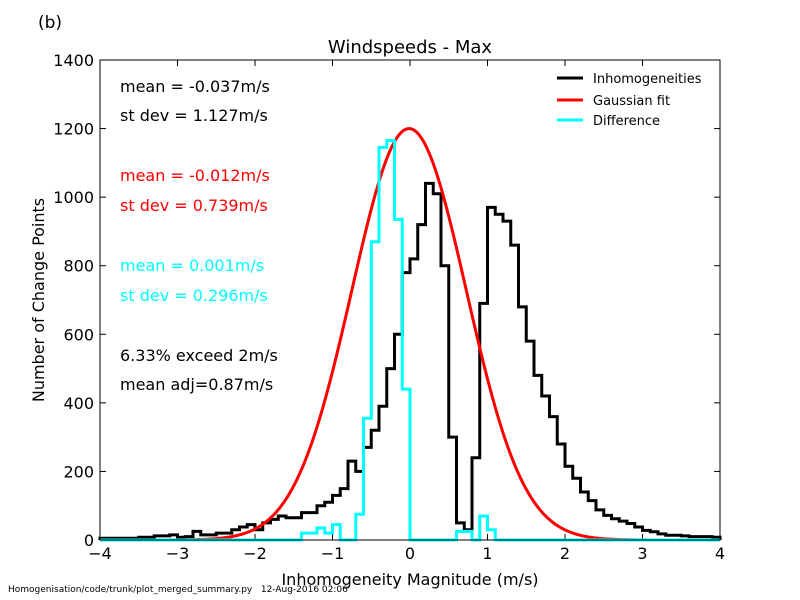  What do you see at coordinates (78, 471) in the screenshot?
I see `y-tick-label: 200` at bounding box center [78, 471].